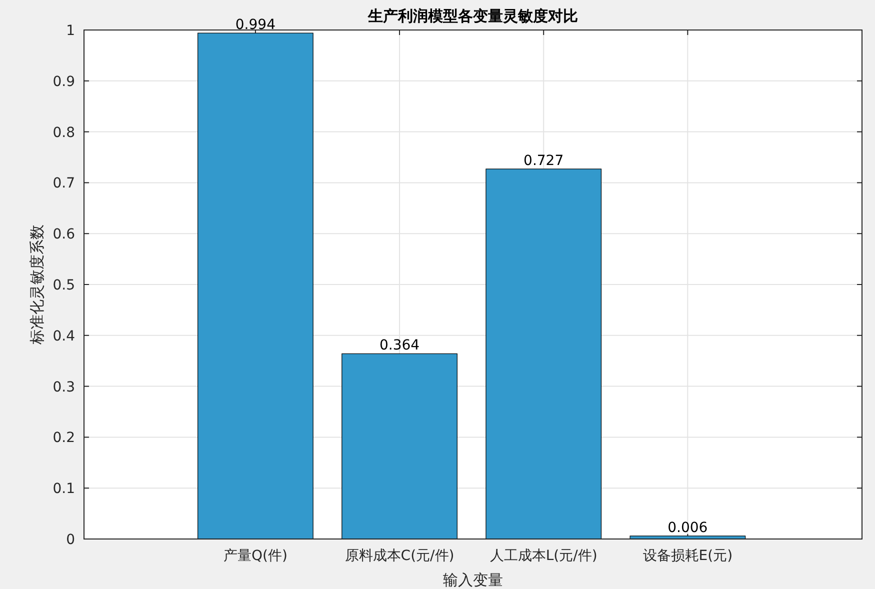  What do you see at coordinates (544, 556) in the screenshot?
I see `x-tick-label: 人工成本L(元/件)` at bounding box center [544, 556].